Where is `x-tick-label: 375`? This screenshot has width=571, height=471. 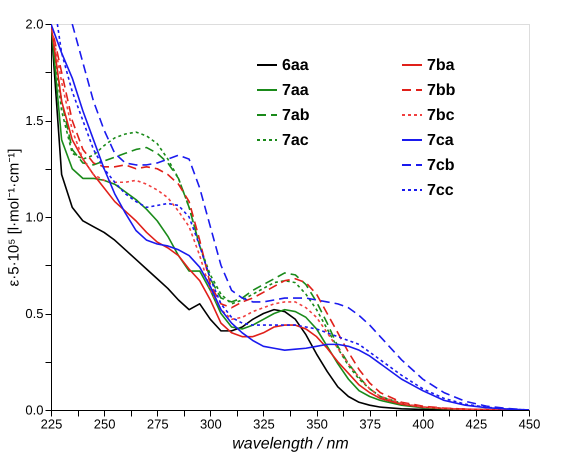
x-tick-label: 375 is located at coordinates (370, 424).